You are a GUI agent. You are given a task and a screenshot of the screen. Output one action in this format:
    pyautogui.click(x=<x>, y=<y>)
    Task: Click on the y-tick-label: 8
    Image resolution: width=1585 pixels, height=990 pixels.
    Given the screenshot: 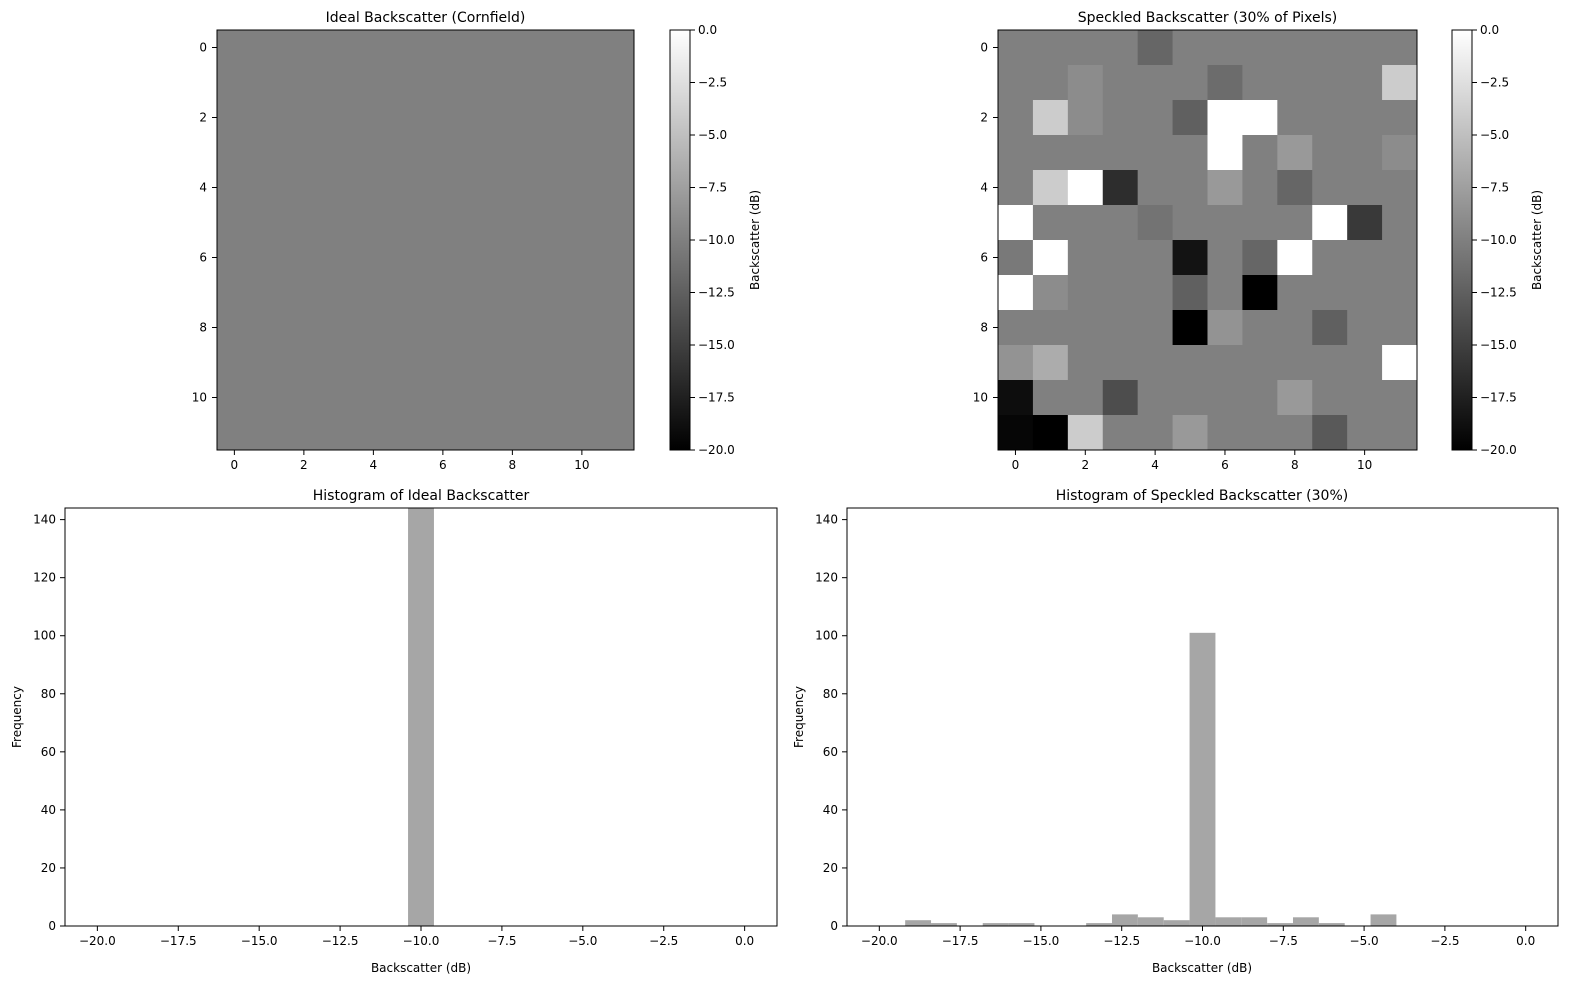 What is the action you would take?
    pyautogui.click(x=203, y=328)
    